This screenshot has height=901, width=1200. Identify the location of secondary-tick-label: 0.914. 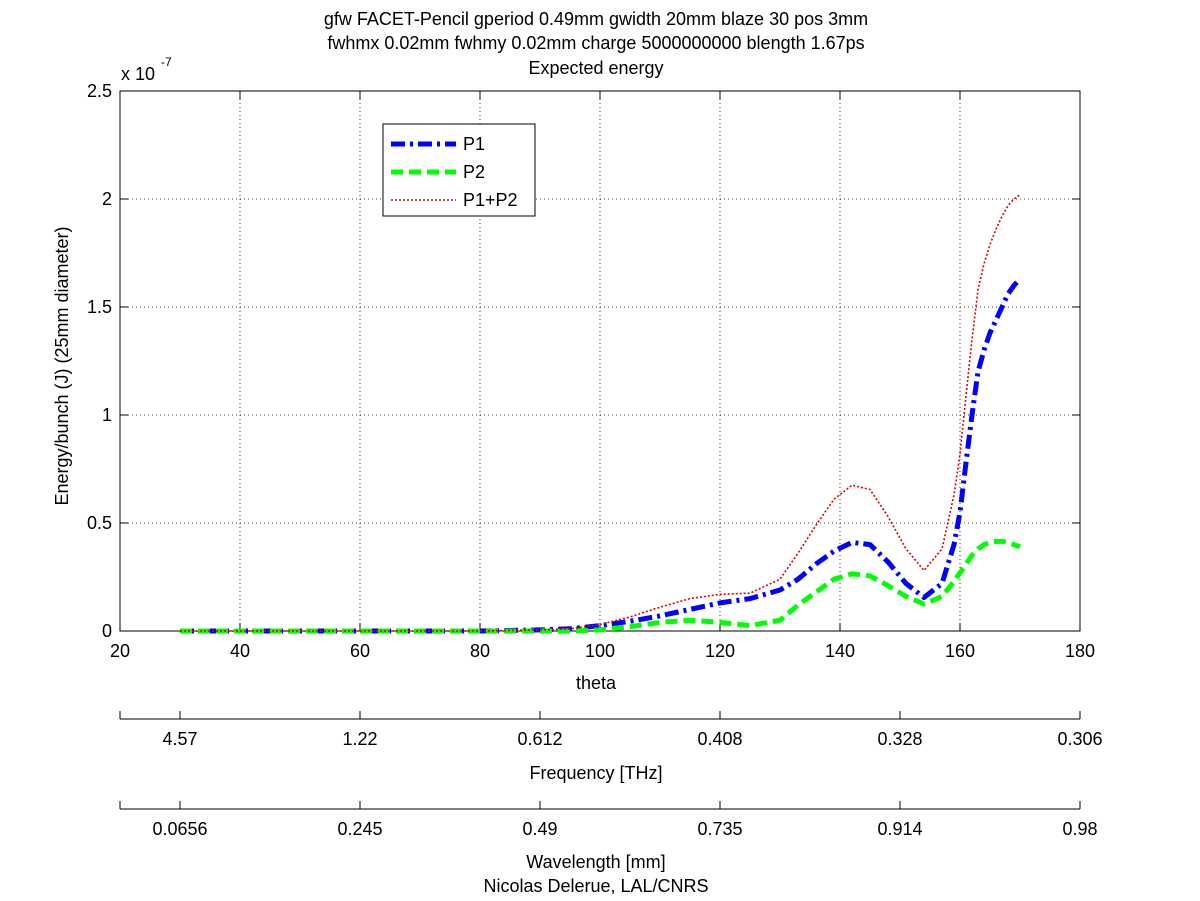
(899, 829).